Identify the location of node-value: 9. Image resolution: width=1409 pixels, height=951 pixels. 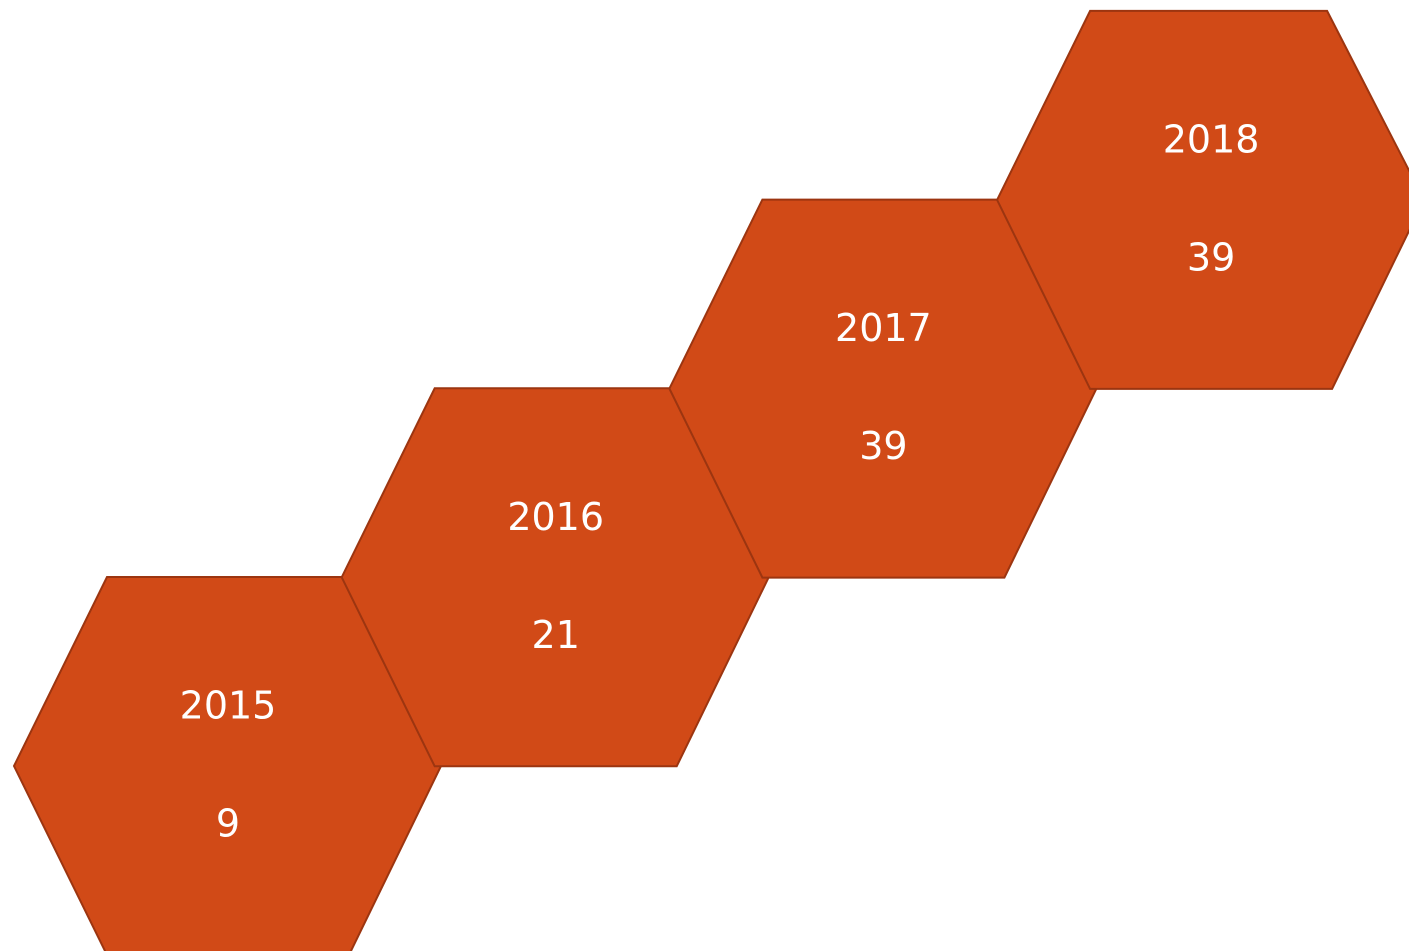
(228, 824).